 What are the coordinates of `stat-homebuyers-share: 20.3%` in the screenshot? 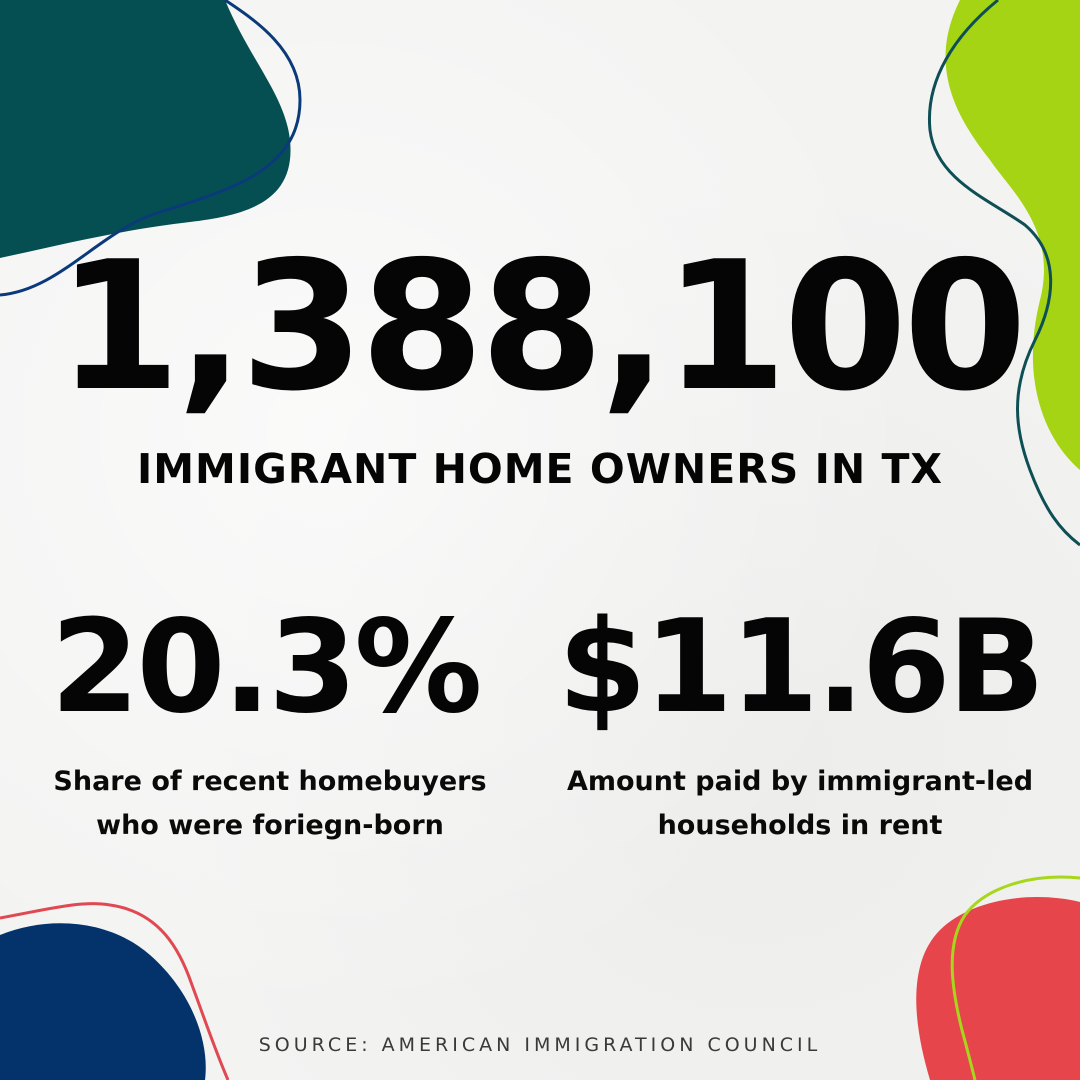 It's located at (266, 667).